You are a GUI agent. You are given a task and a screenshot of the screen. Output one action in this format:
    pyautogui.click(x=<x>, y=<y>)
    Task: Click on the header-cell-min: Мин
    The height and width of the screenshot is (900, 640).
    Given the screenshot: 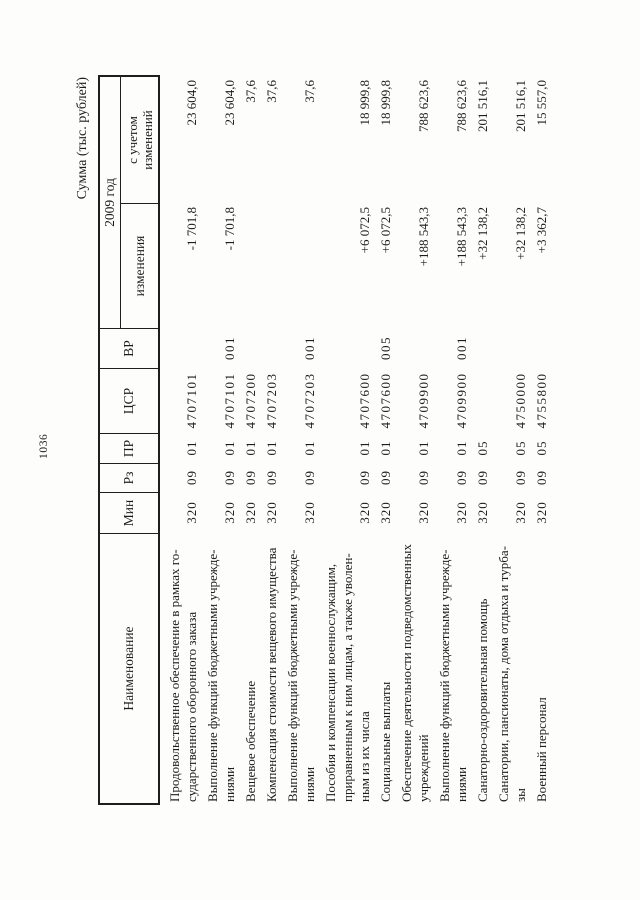 What is the action you would take?
    pyautogui.click(x=129, y=512)
    